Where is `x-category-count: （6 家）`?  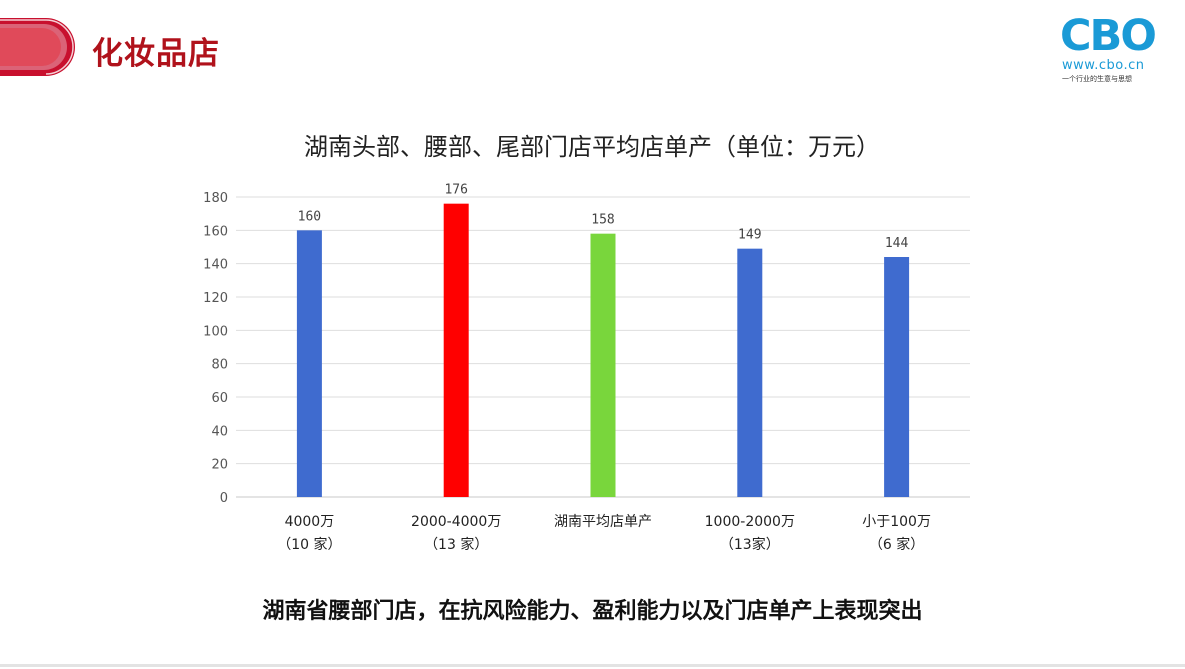 x-category-count: （6 家） is located at coordinates (896, 544).